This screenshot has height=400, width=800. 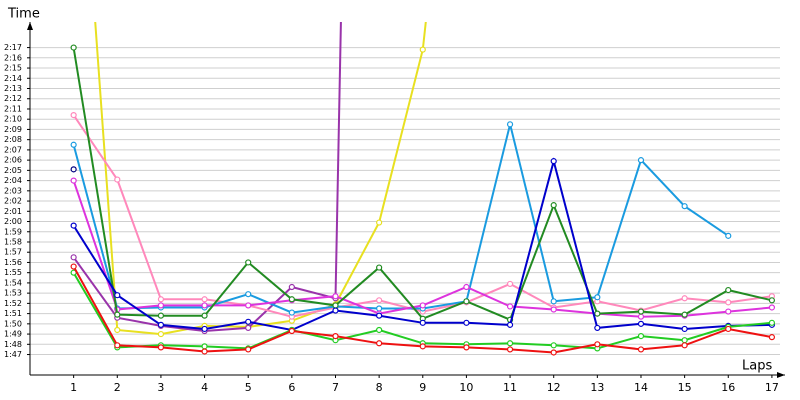 What do you see at coordinates (248, 387) in the screenshot?
I see `x-tick-label: 5` at bounding box center [248, 387].